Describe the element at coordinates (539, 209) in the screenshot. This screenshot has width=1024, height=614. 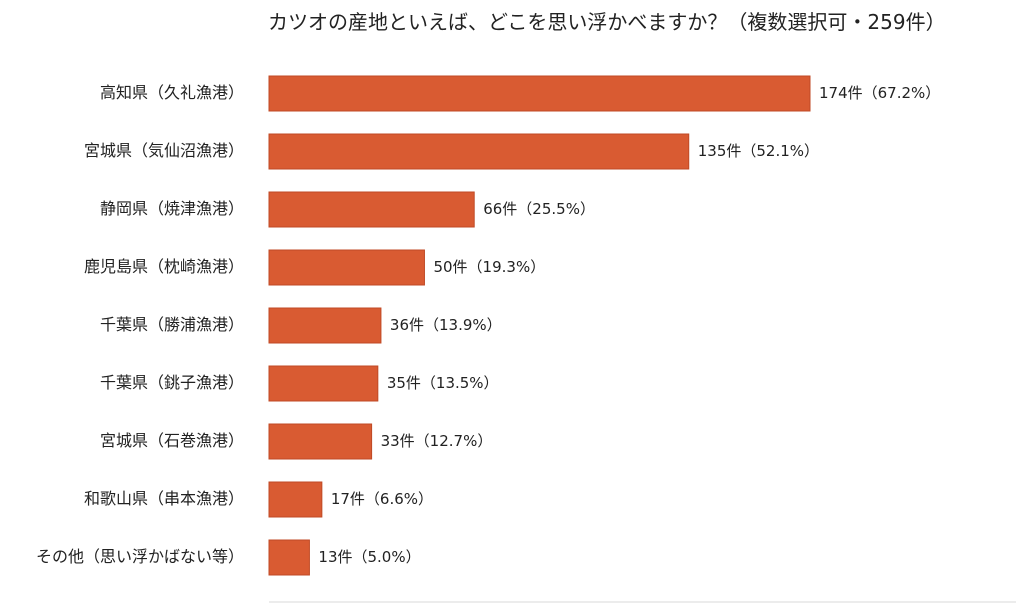
I see `value-label: 66件（25.5%）` at that location.